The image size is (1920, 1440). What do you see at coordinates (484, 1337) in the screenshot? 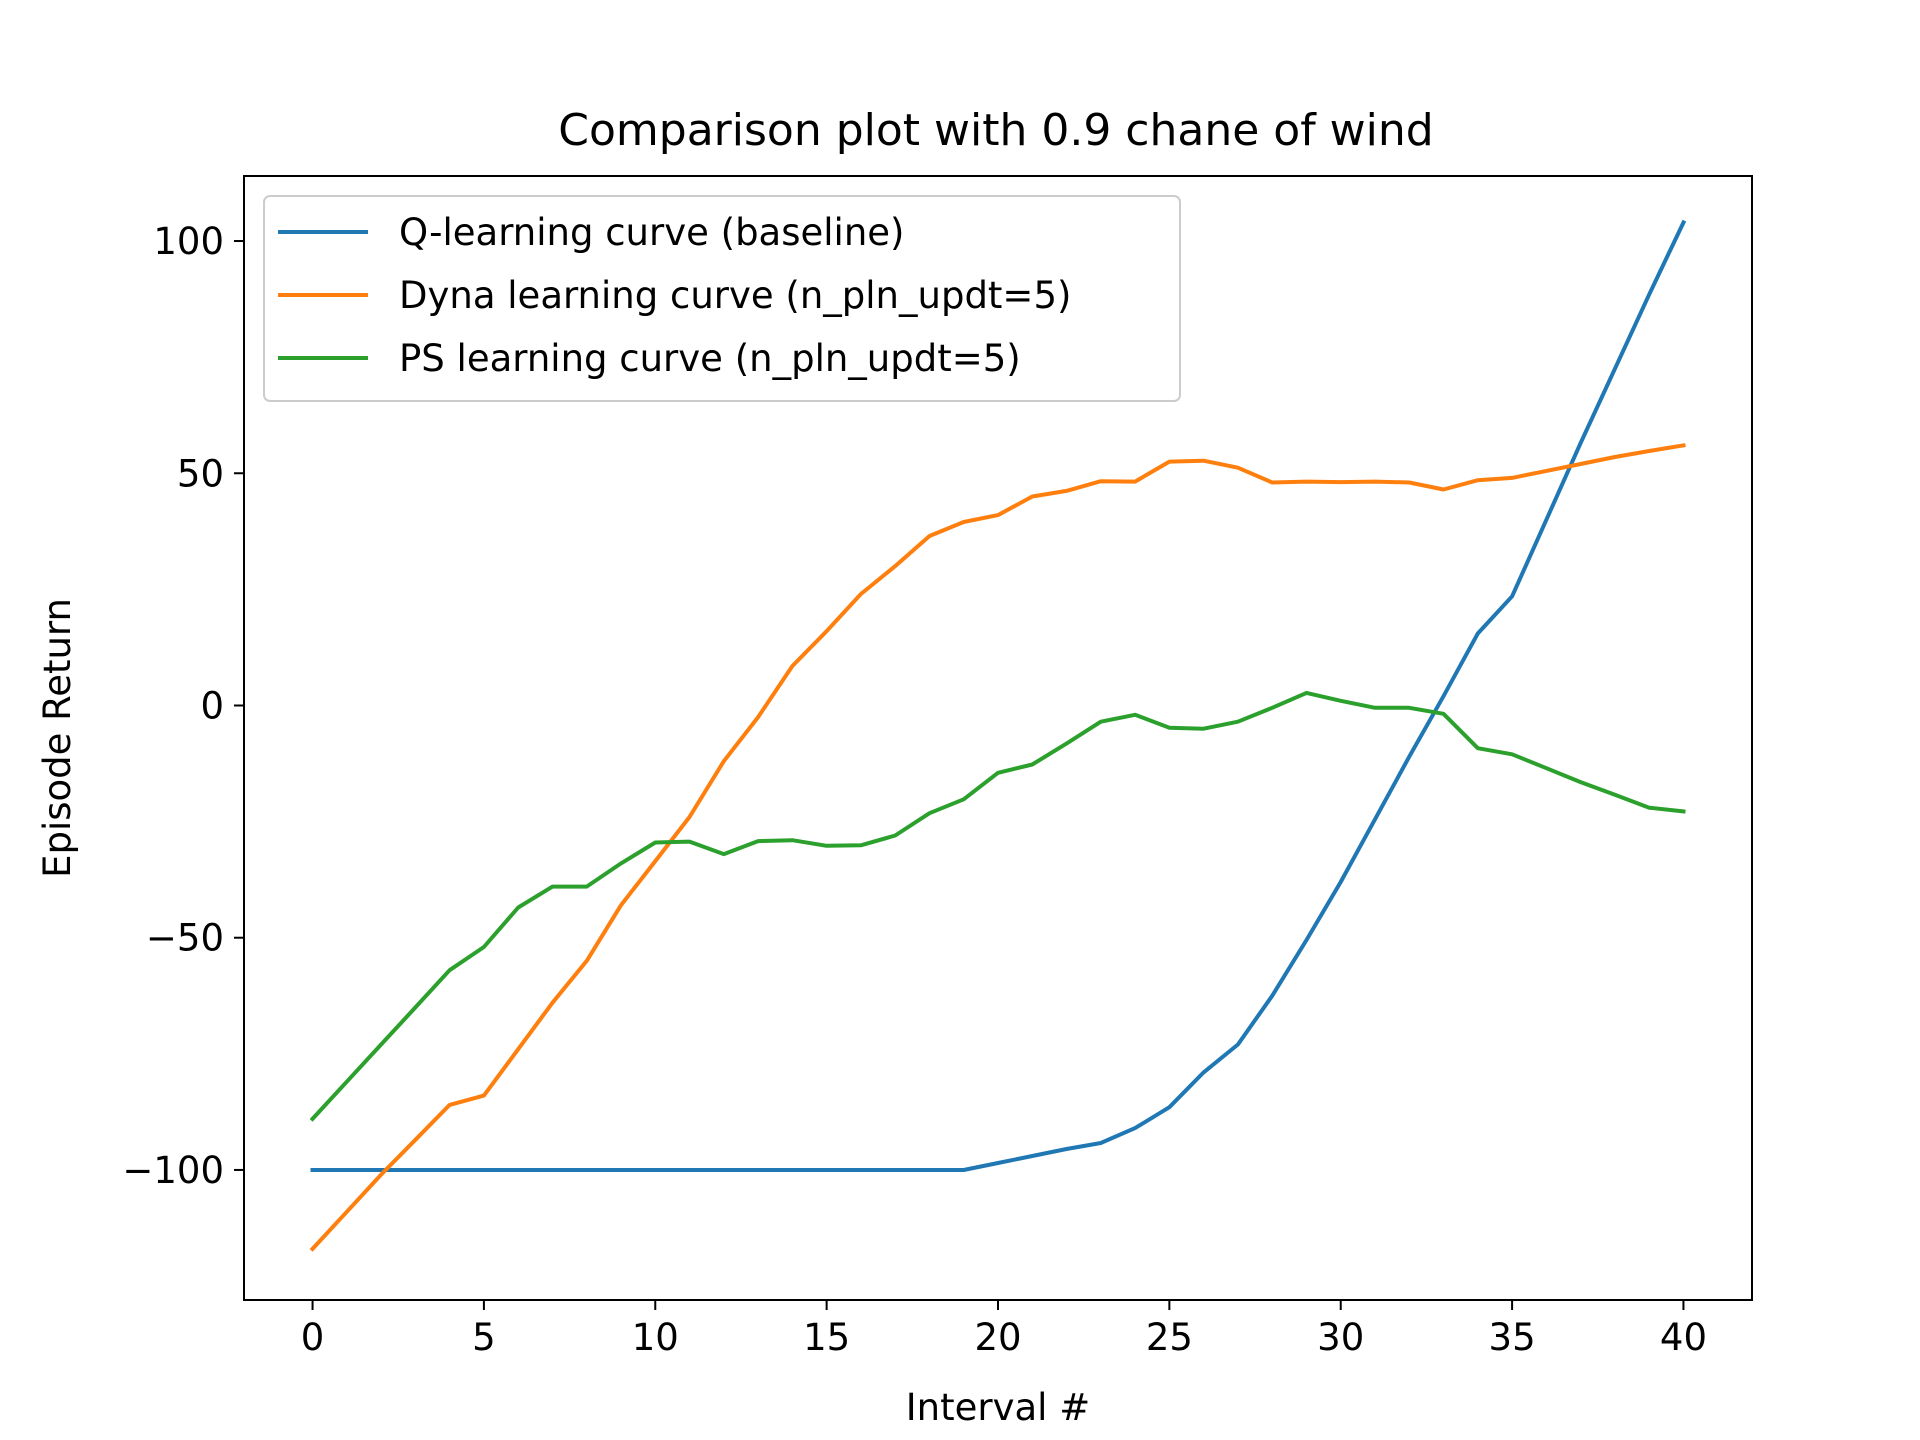
I see `x-tick-label: 5` at bounding box center [484, 1337].